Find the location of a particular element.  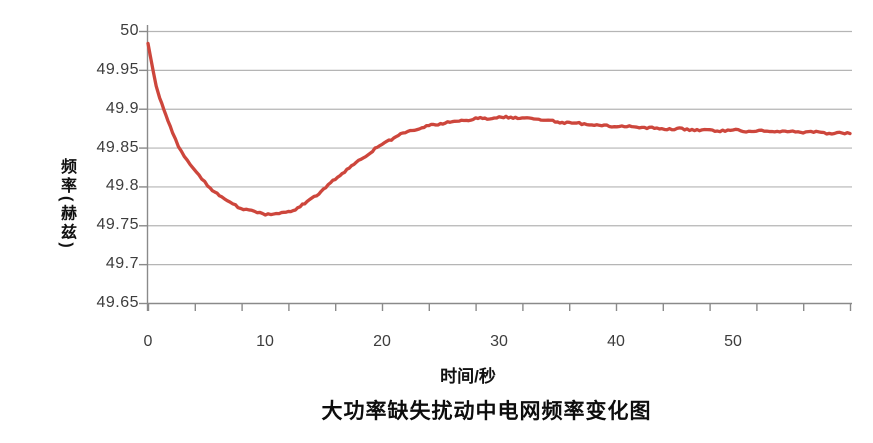

x-tick-label: 30 is located at coordinates (499, 341).